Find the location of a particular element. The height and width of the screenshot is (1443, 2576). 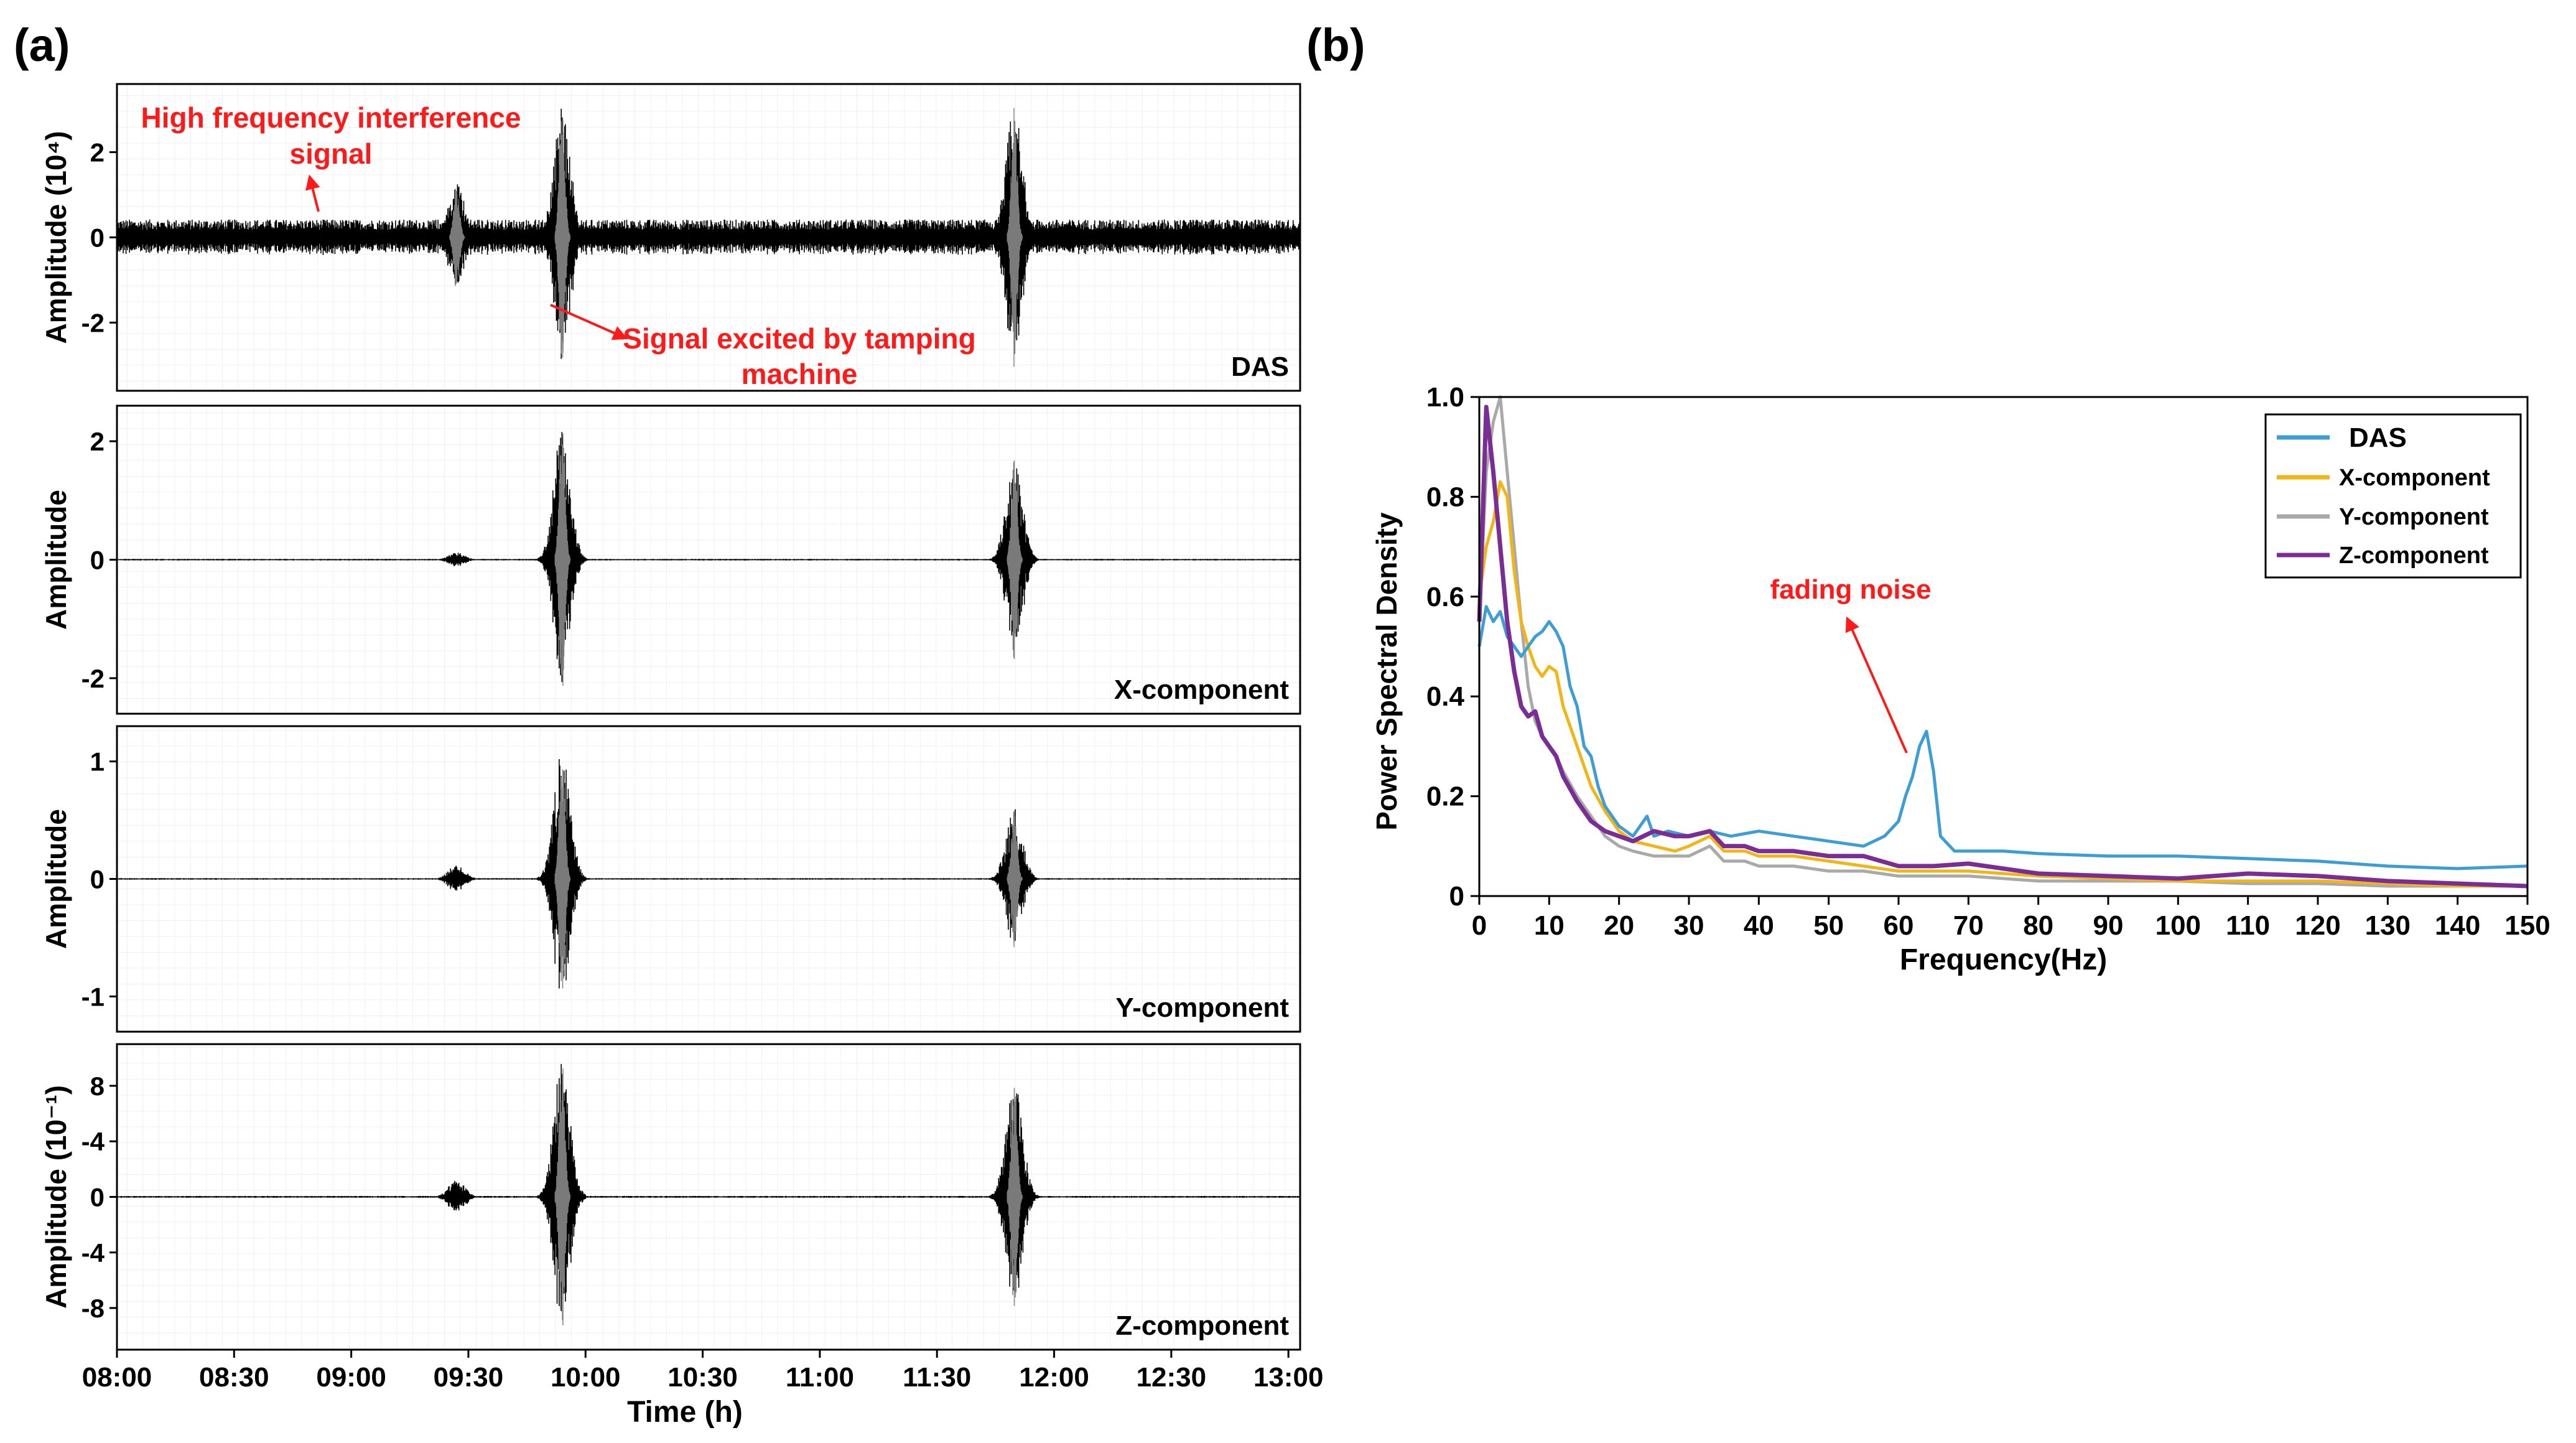

y-tick-label: 8 is located at coordinates (97, 1086).